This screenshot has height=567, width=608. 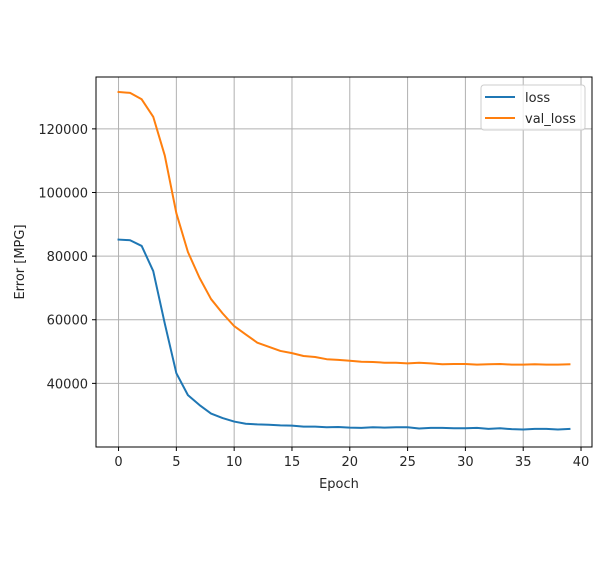 What do you see at coordinates (465, 462) in the screenshot?
I see `x-tick-label: 30` at bounding box center [465, 462].